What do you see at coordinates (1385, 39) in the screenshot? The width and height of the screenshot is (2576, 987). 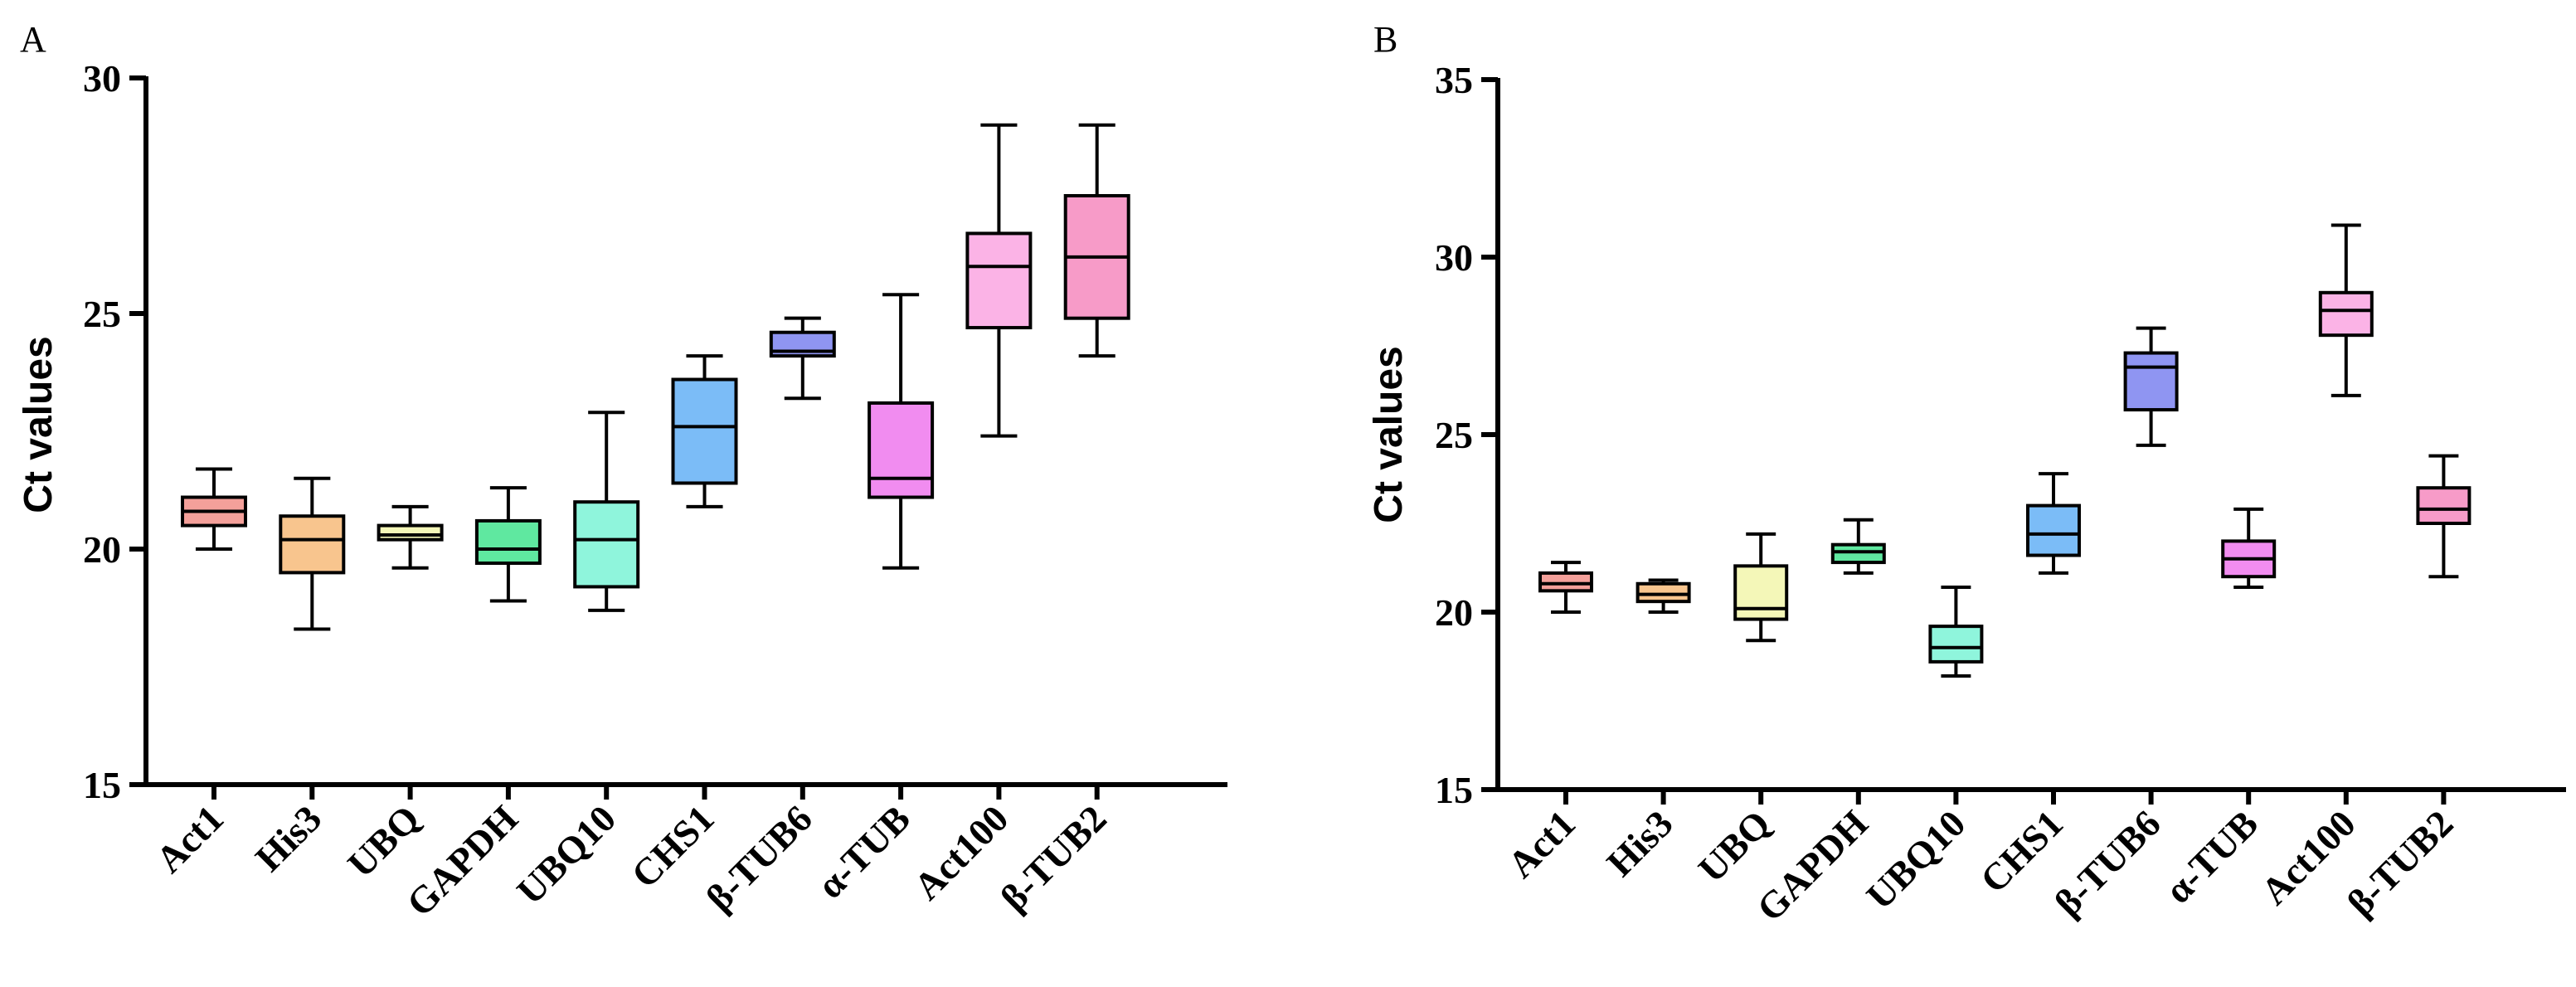 I see `panel-label-b: B` at bounding box center [1385, 39].